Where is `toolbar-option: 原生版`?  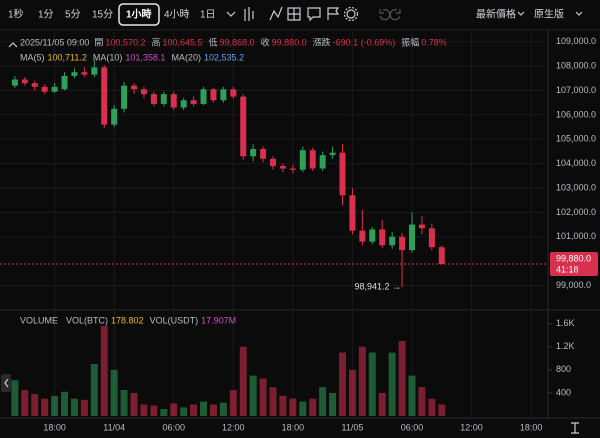
toolbar-option: 原生版 is located at coordinates (549, 14).